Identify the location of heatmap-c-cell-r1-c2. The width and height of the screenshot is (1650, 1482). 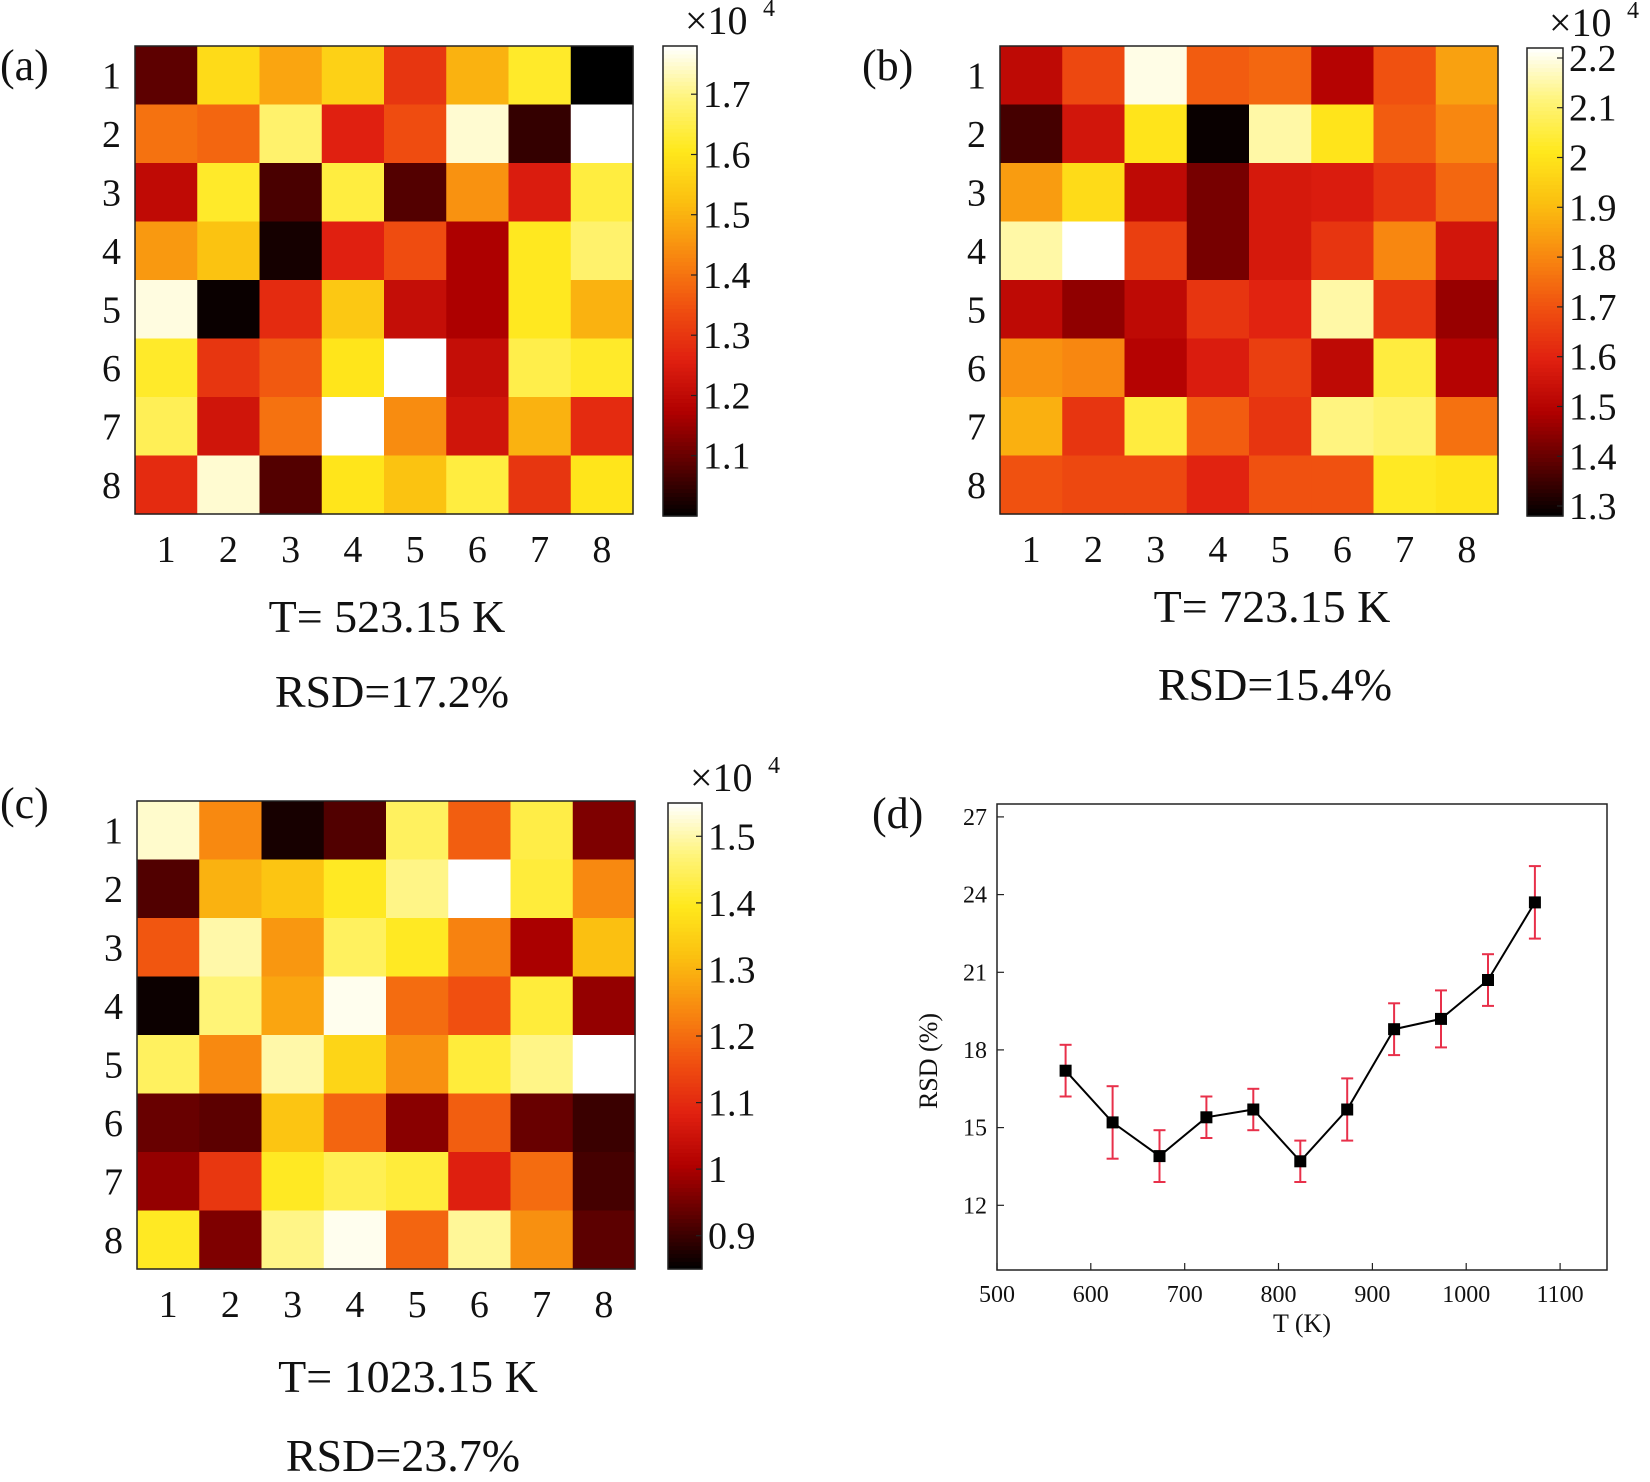
(231, 831).